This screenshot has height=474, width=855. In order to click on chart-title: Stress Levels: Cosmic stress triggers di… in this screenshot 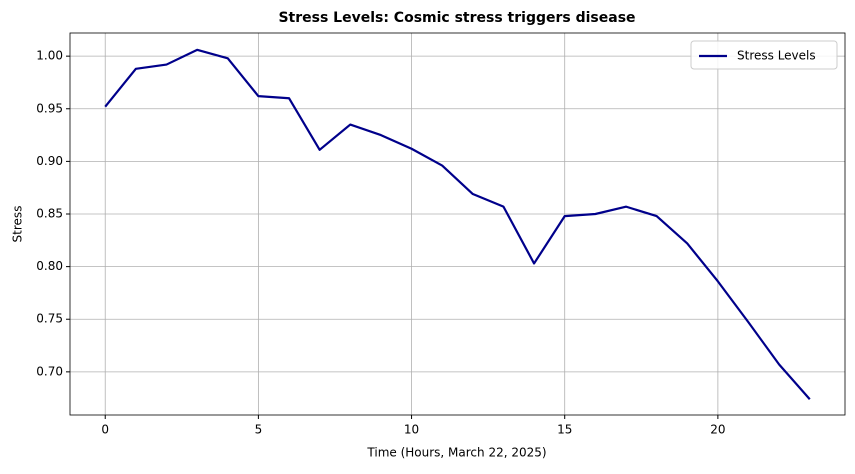, I will do `click(456, 18)`.